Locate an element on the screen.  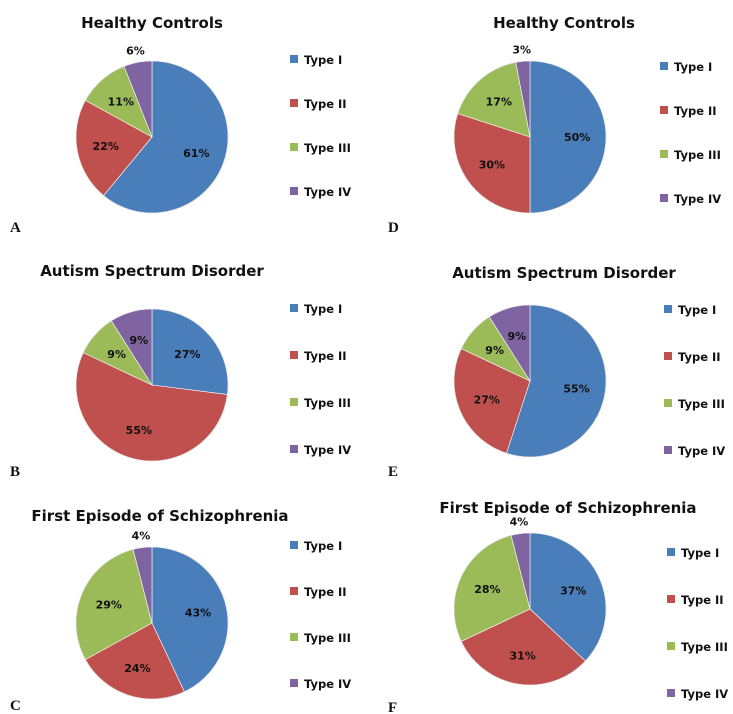
slice-label: 43% is located at coordinates (198, 613).